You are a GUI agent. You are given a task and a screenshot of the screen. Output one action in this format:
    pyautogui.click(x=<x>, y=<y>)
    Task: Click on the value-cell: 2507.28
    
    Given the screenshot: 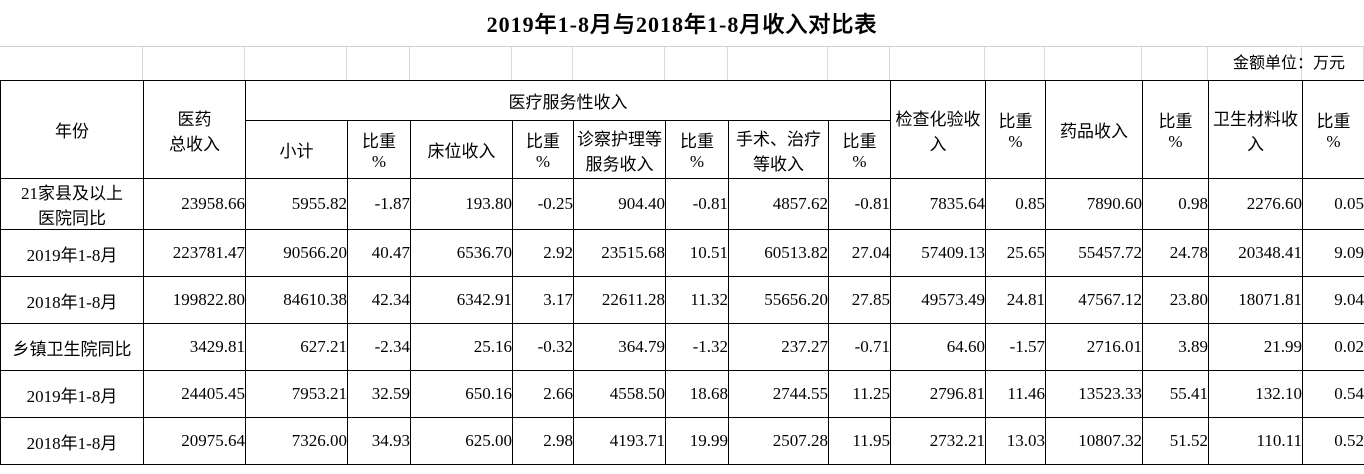 What is the action you would take?
    pyautogui.click(x=778, y=441)
    